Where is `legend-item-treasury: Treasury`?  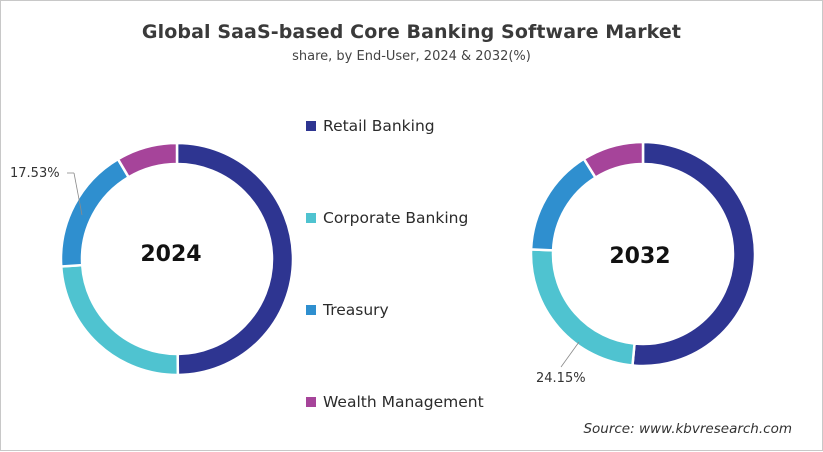 legend-item-treasury: Treasury is located at coordinates (347, 310).